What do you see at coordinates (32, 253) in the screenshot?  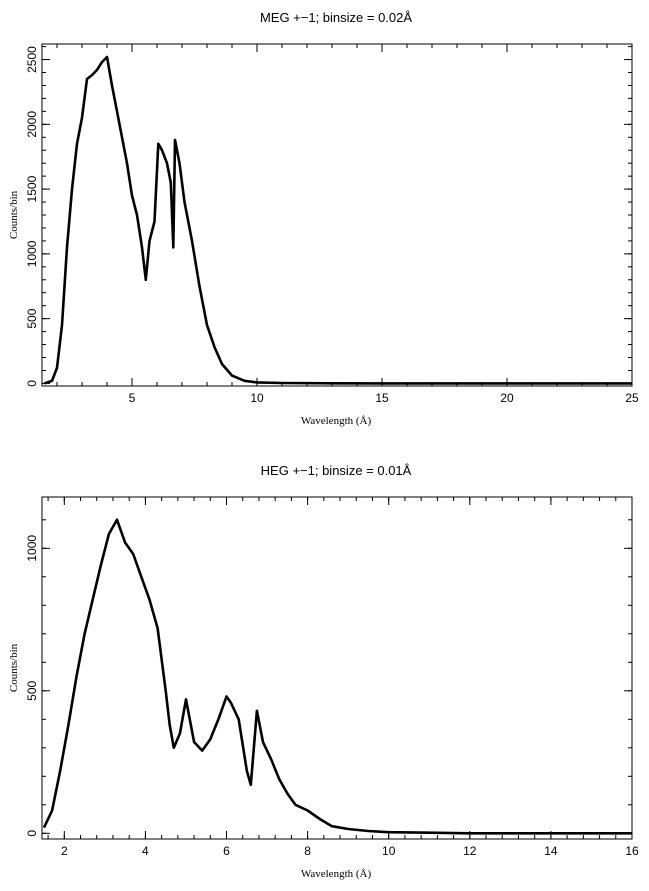 I see `meg-y-tick-label: 1000` at bounding box center [32, 253].